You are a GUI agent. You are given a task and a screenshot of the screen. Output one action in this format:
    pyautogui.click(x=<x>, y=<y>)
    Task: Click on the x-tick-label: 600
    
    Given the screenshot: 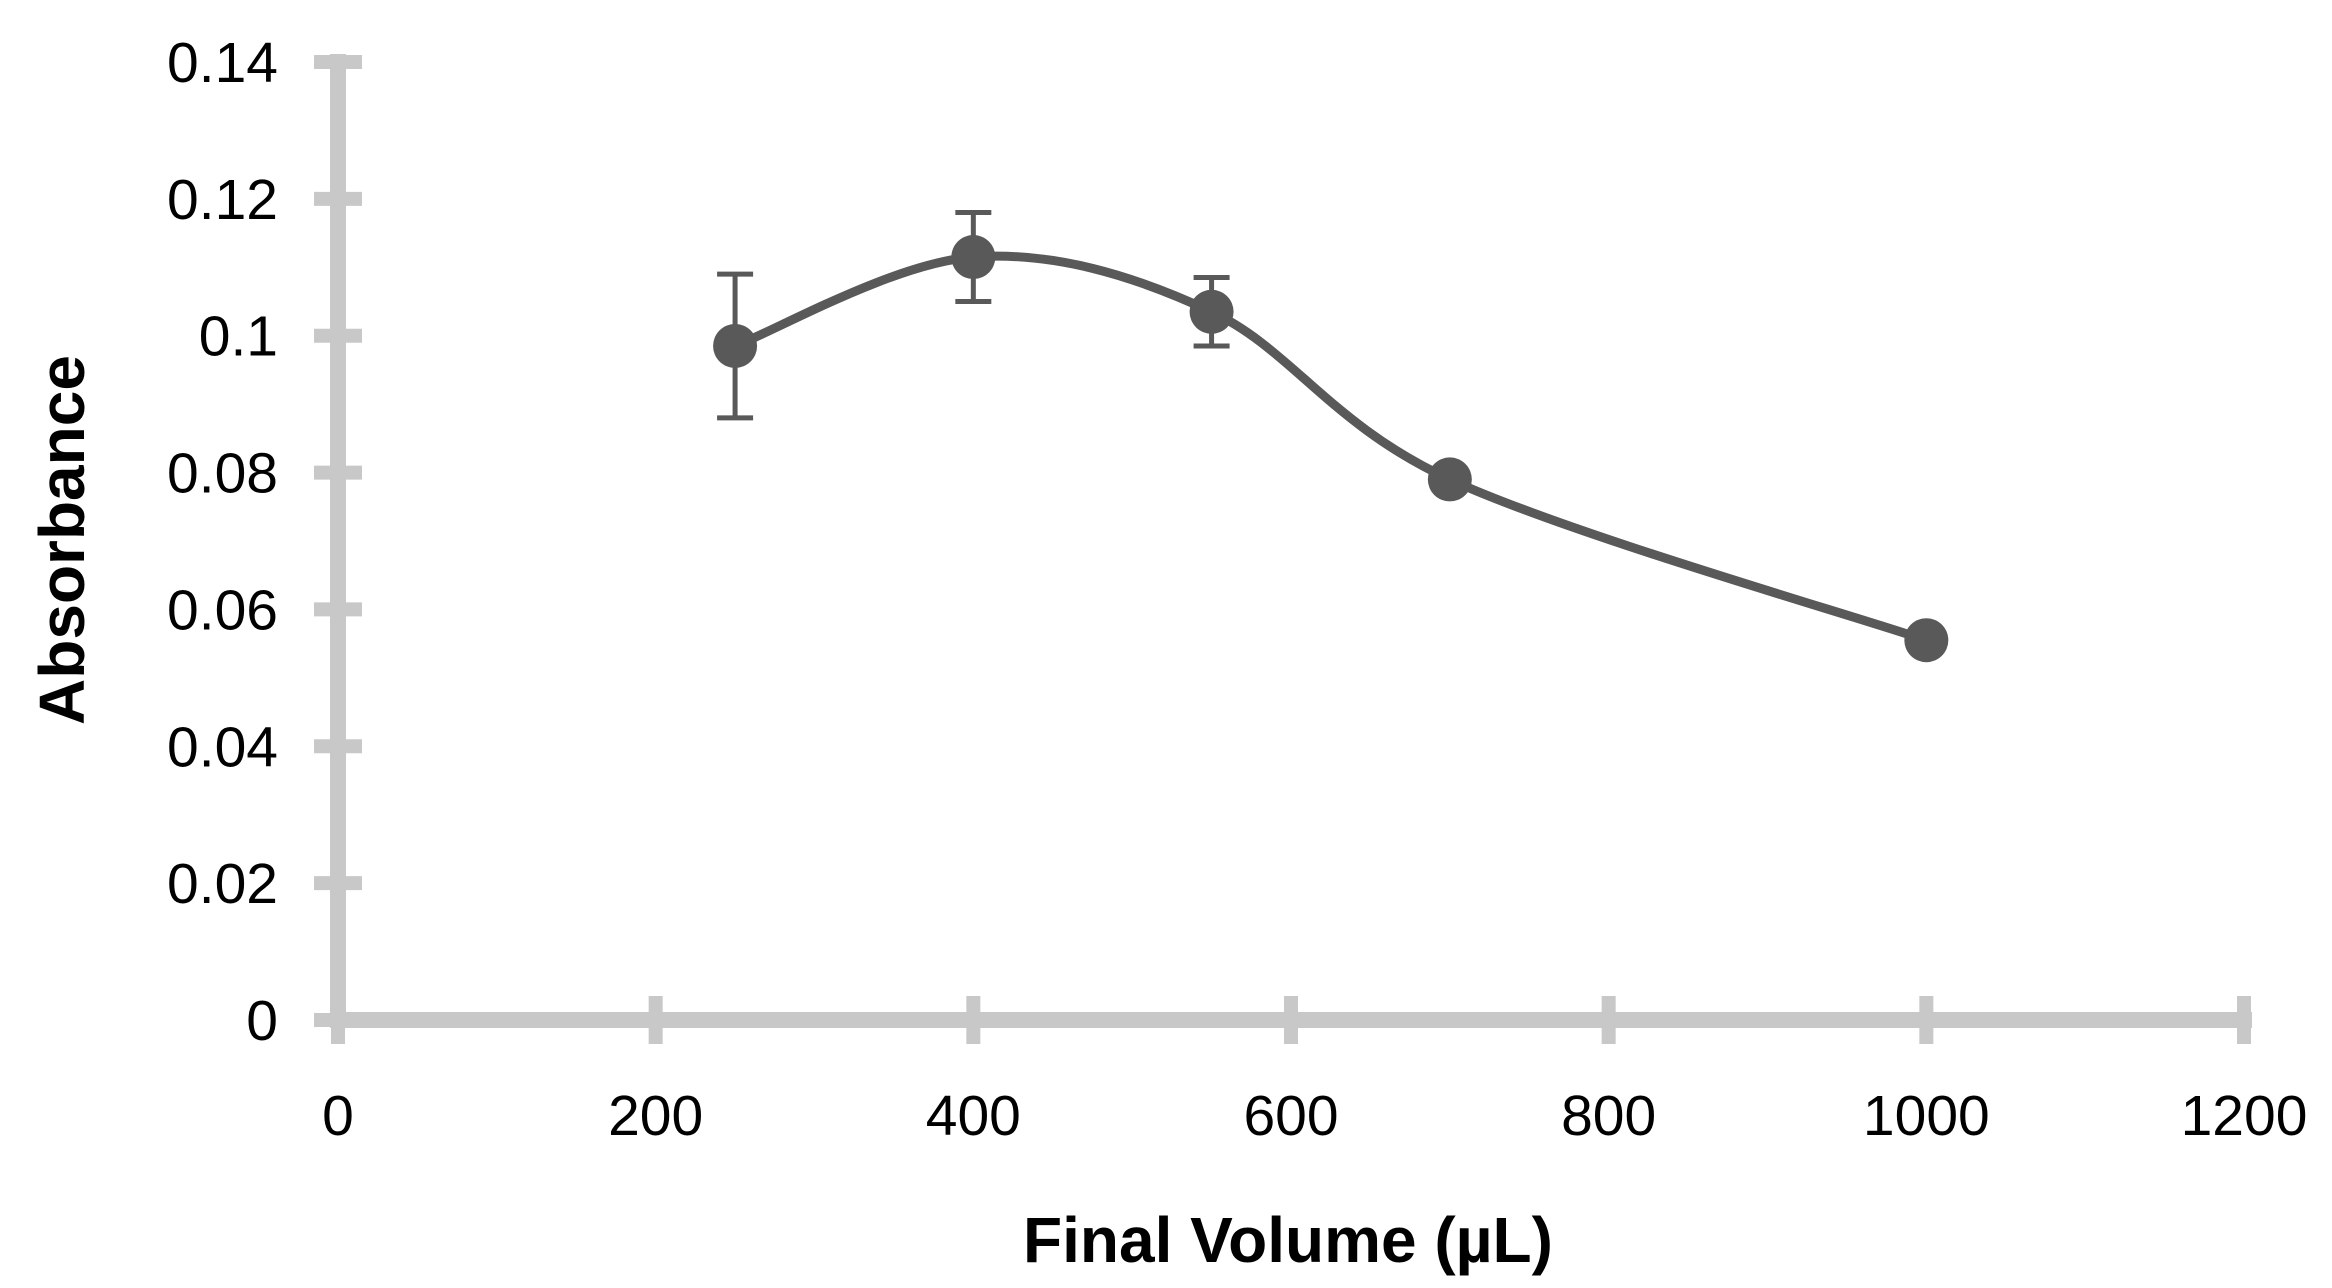 What is the action you would take?
    pyautogui.click(x=1290, y=1116)
    